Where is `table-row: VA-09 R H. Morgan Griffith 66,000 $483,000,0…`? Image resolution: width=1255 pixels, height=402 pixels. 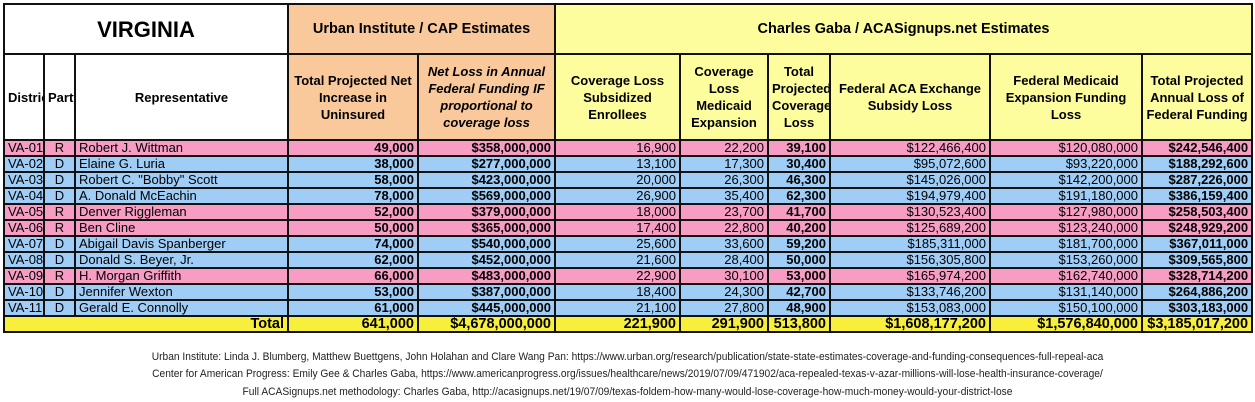
table-row: VA-09 R H. Morgan Griffith 66,000 $483,000,0… is located at coordinates (628, 276).